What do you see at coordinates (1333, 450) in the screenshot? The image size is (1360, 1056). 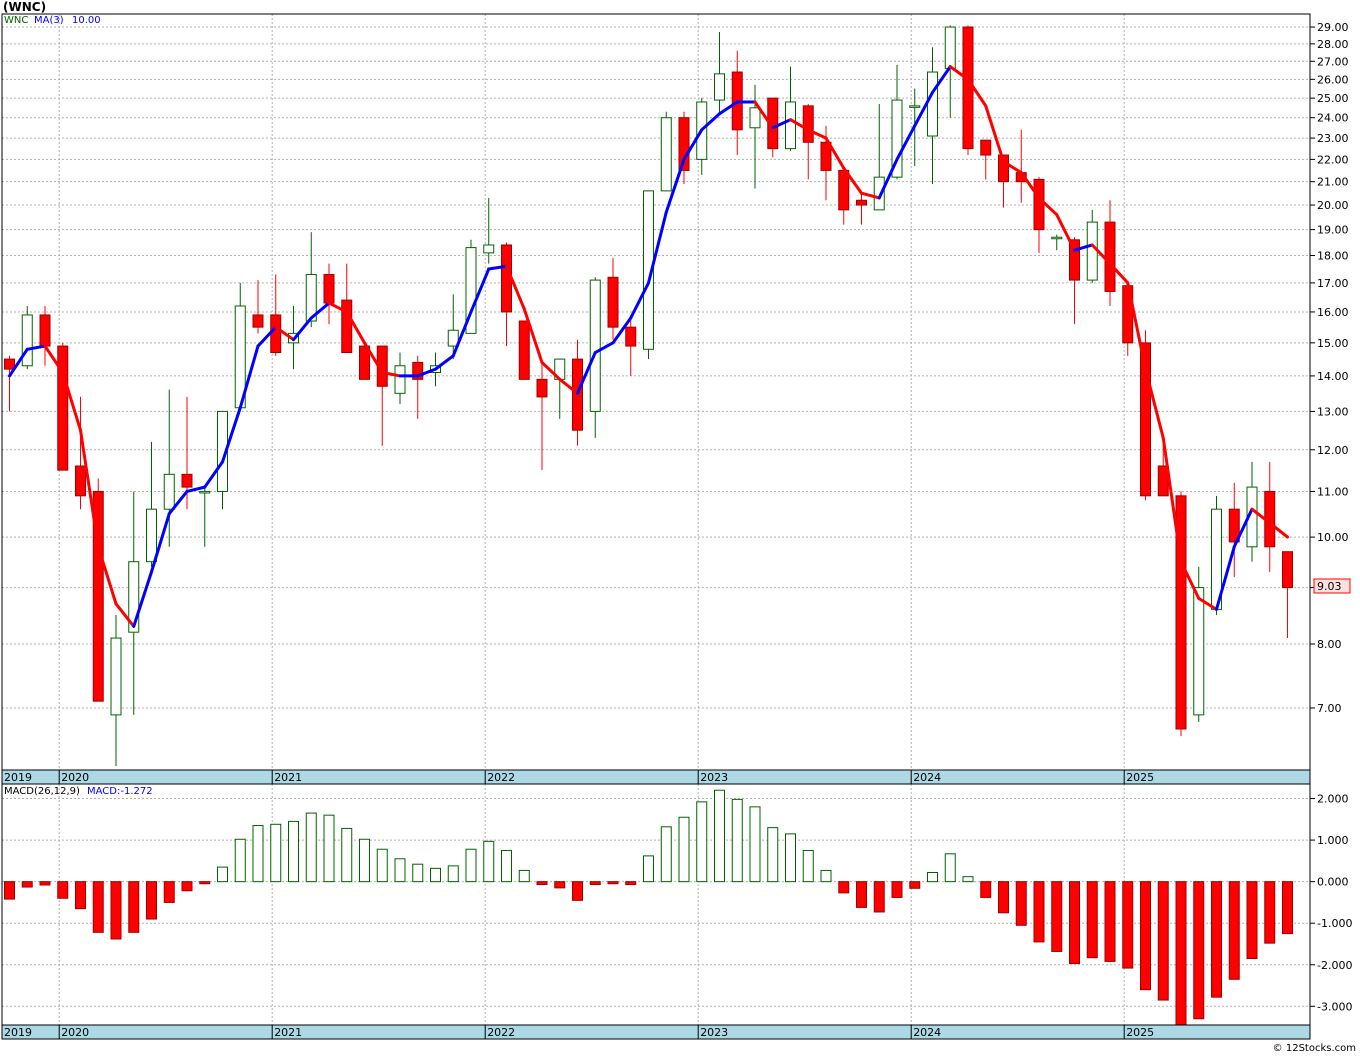 I see `price-tick-label: 12.00` at bounding box center [1333, 450].